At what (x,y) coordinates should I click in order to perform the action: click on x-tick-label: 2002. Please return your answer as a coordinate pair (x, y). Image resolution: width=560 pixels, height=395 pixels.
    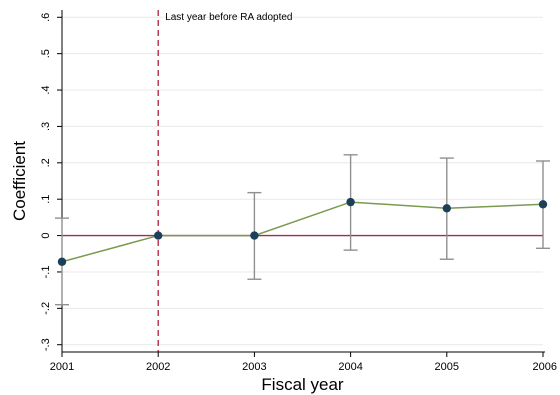
    Looking at the image, I should click on (158, 367).